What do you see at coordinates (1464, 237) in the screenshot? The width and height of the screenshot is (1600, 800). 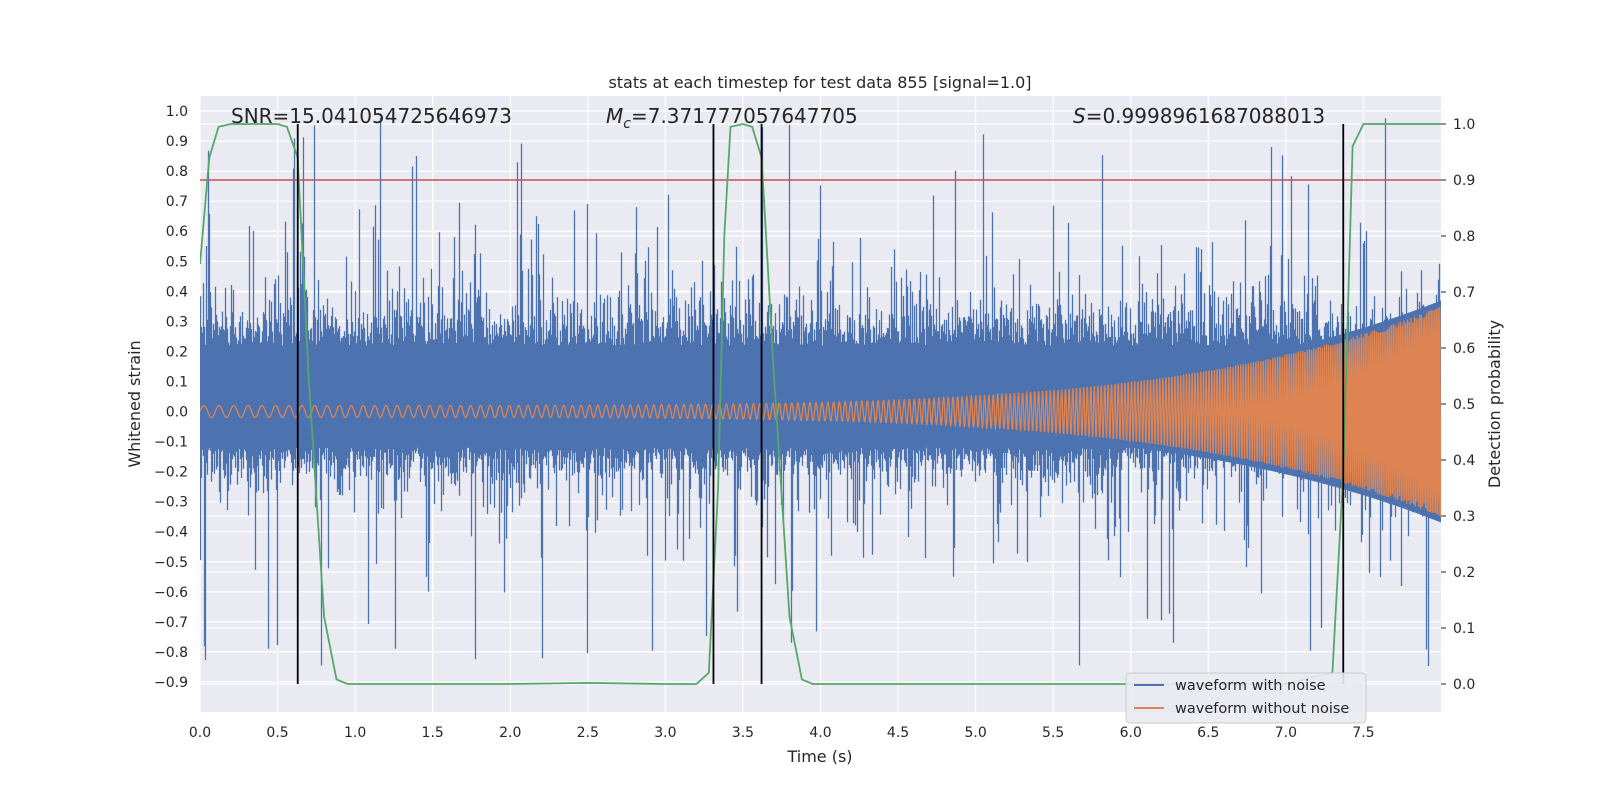 I see `y2-tick-label: 0.8` at bounding box center [1464, 237].